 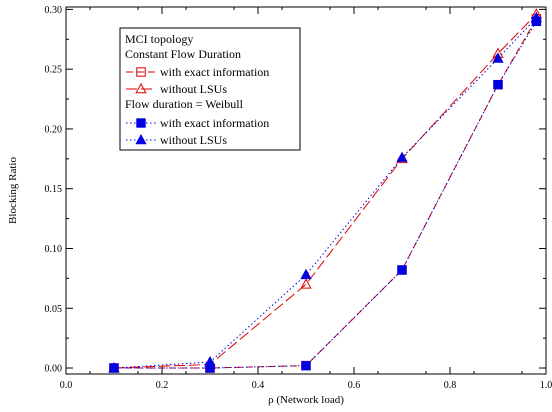 What do you see at coordinates (54, 249) in the screenshot?
I see `y-tick-label: 0.10` at bounding box center [54, 249].